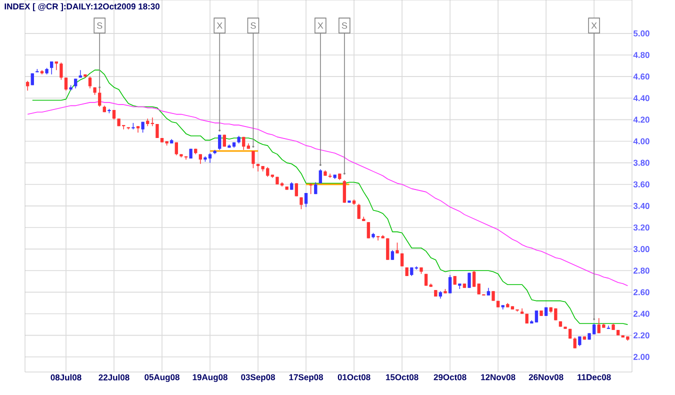  Describe the element at coordinates (641, 119) in the screenshot. I see `y-tick-label: 4.20` at that location.